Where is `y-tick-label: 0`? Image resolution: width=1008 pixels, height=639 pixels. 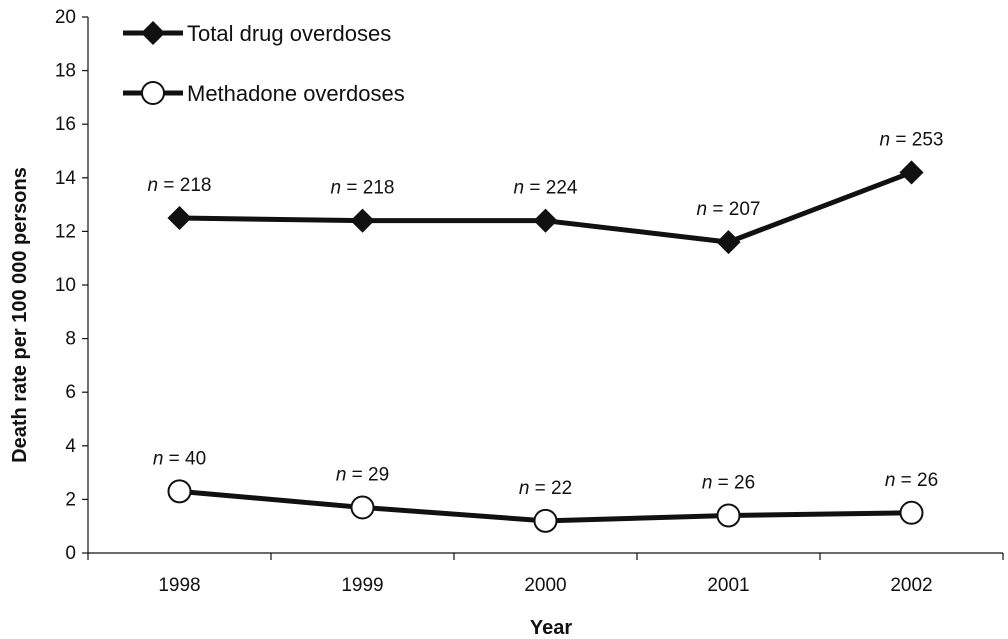 y-tick-label: 0 is located at coordinates (70, 553).